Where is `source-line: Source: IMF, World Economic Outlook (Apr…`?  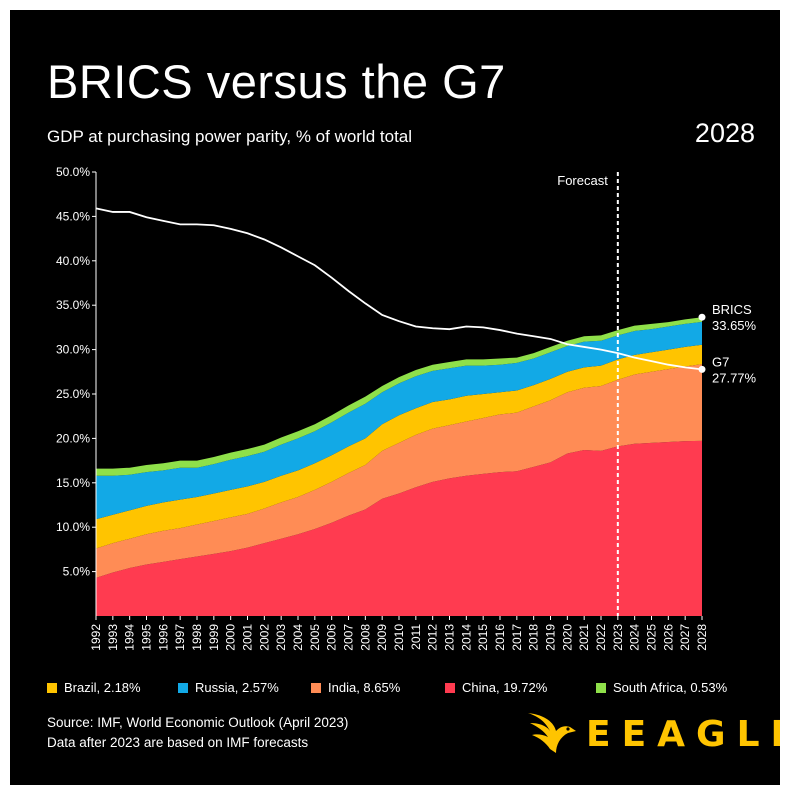
source-line: Source: IMF, World Economic Outlook (Apr… is located at coordinates (198, 722).